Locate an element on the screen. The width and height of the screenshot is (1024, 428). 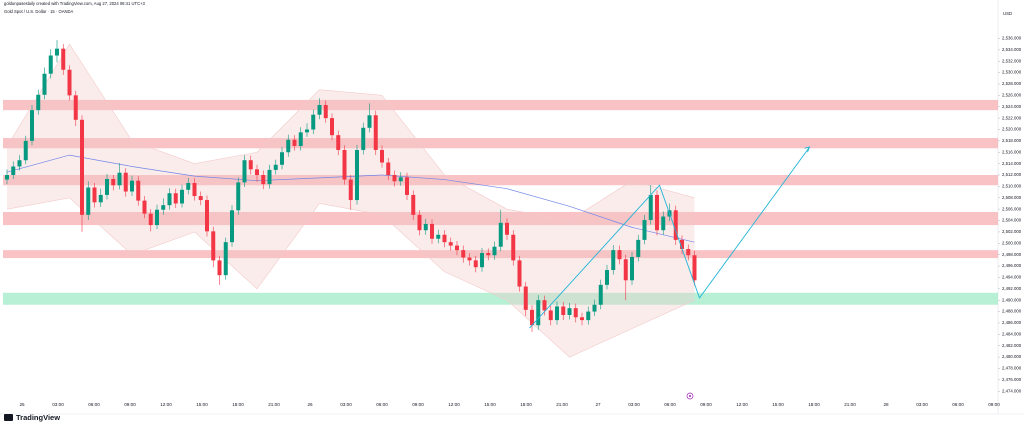
y-tick-label: 2,488.000 is located at coordinates (1012, 311).